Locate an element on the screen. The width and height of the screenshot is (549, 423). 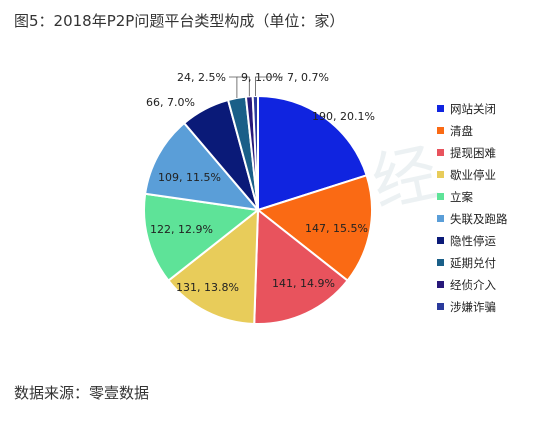
source-note: 数据来源：零壹数据 is located at coordinates (82, 393).